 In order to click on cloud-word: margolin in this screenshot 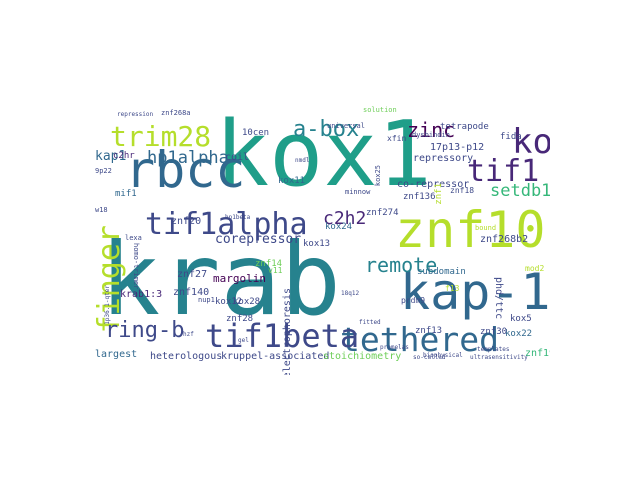, I will do `click(239, 278)`.